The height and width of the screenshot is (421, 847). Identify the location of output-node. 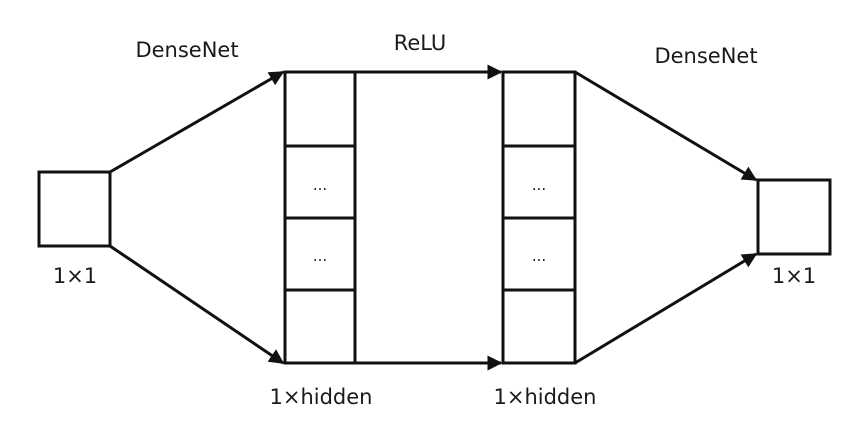
(794, 217).